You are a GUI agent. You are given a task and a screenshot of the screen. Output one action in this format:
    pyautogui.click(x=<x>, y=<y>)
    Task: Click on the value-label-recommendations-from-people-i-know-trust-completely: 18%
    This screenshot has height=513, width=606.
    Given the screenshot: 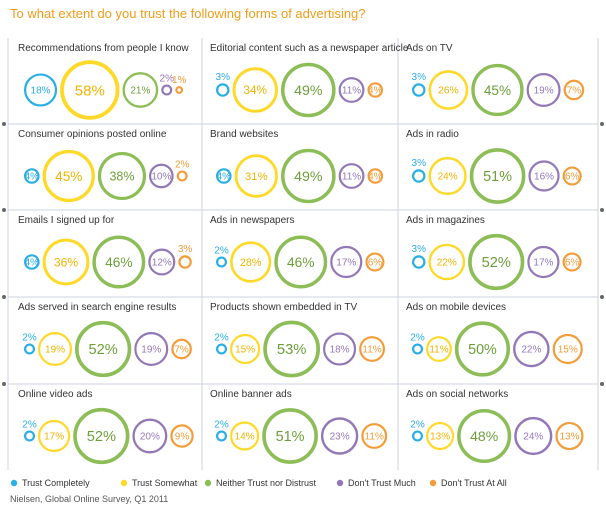 What is the action you would take?
    pyautogui.click(x=41, y=91)
    